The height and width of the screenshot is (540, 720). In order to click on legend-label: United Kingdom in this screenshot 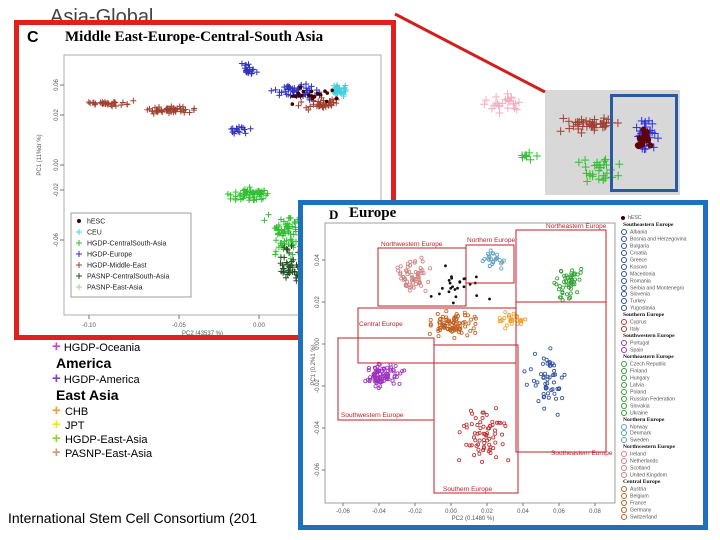, I will do `click(648, 475)`.